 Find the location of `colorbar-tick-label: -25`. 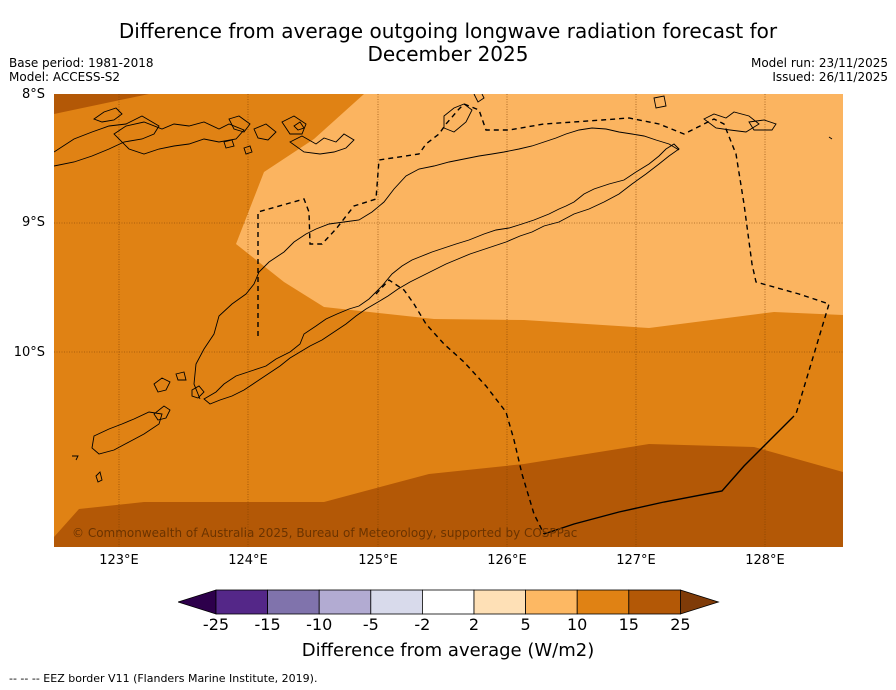

colorbar-tick-label: -25 is located at coordinates (216, 624).